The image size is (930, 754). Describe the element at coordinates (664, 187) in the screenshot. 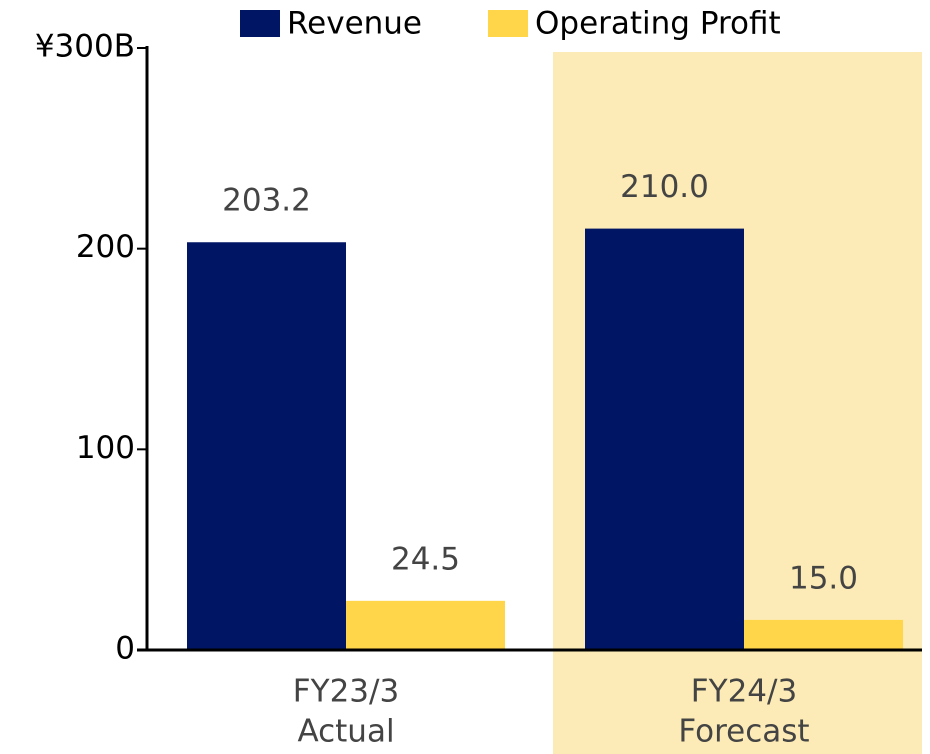

I see `data-label: 210.0` at that location.